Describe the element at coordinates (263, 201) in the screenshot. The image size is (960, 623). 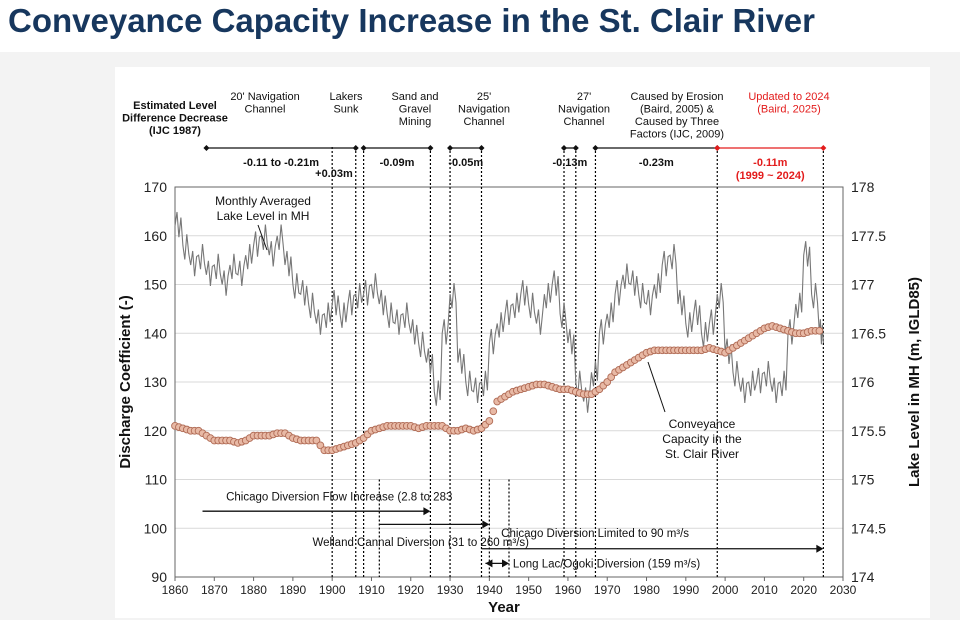
I see `annotation-lake-level: Monthly Averaged` at that location.